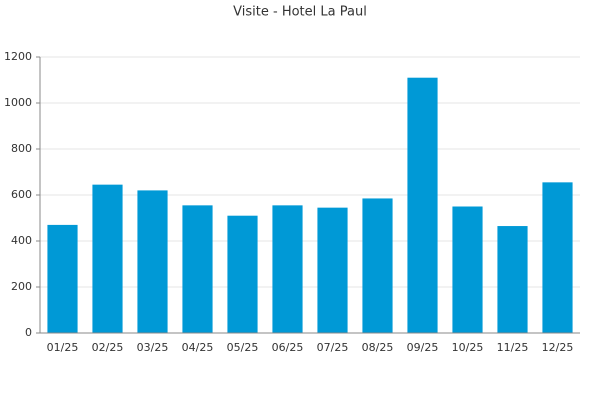 The image size is (600, 400). I want to click on x-tick-label: 08/25, so click(378, 347).